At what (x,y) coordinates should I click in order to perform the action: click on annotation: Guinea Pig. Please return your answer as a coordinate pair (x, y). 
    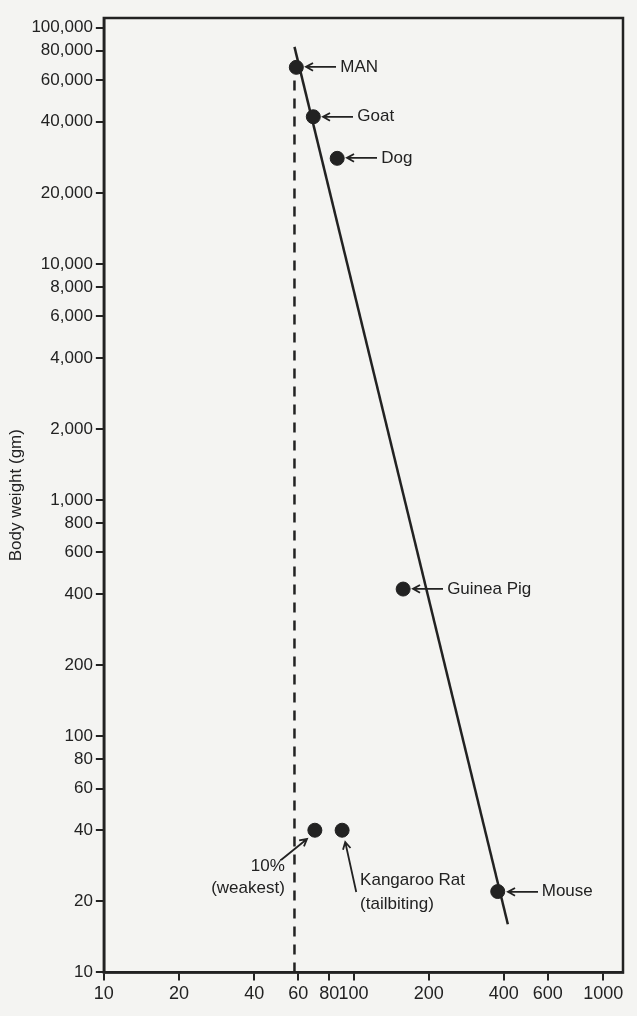
    Looking at the image, I should click on (489, 588).